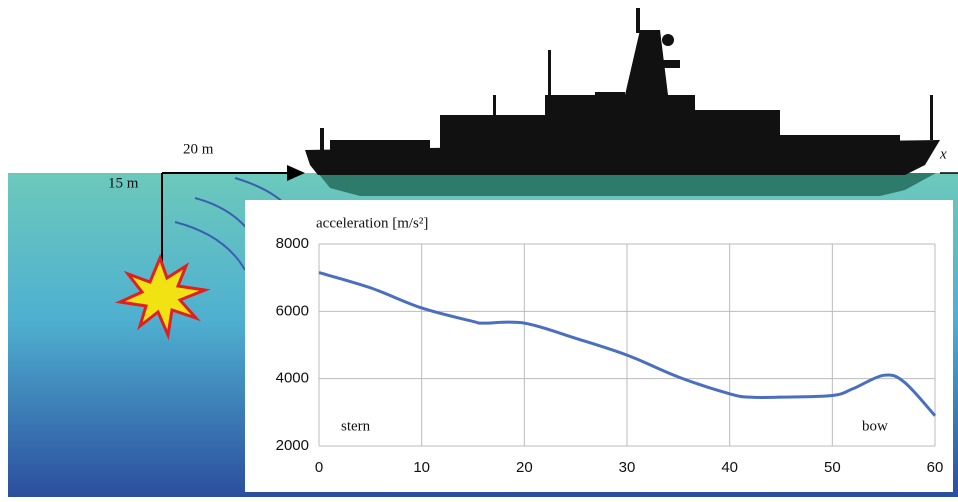 The image size is (958, 502). I want to click on x-tick-label: 60, so click(935, 467).